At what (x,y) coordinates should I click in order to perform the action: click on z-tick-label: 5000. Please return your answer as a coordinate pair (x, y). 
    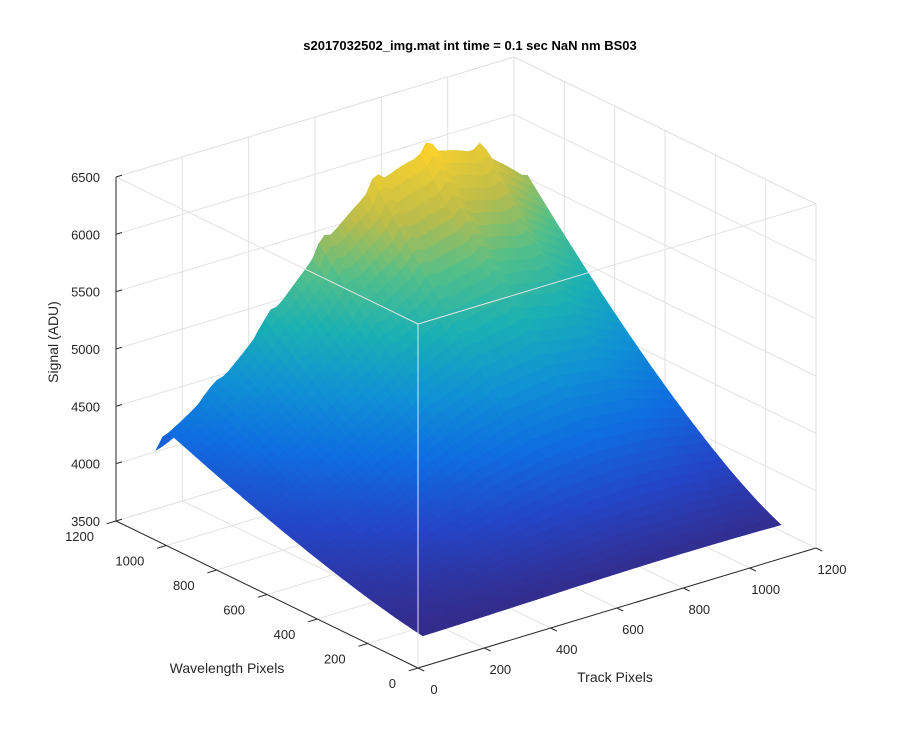
    Looking at the image, I should click on (85, 349).